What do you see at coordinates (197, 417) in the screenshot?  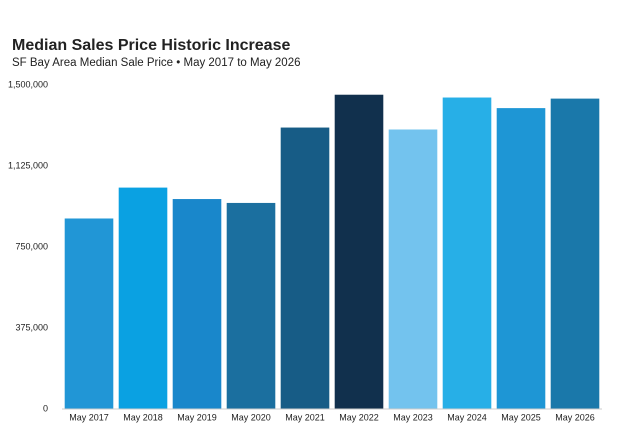 I see `x-tick-label: May 2019` at bounding box center [197, 417].